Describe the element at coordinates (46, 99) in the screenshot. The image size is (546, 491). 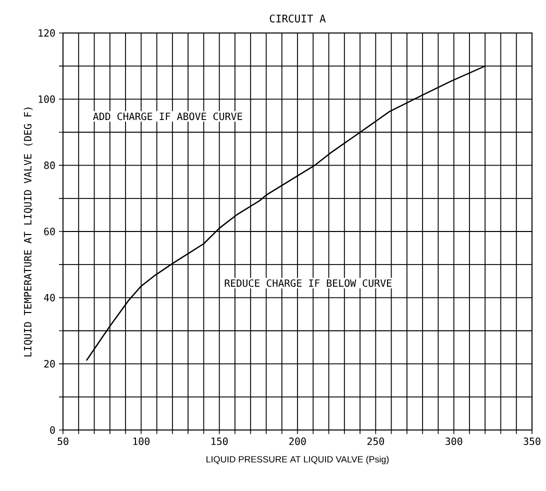
I see `y-tick-label: 100` at that location.